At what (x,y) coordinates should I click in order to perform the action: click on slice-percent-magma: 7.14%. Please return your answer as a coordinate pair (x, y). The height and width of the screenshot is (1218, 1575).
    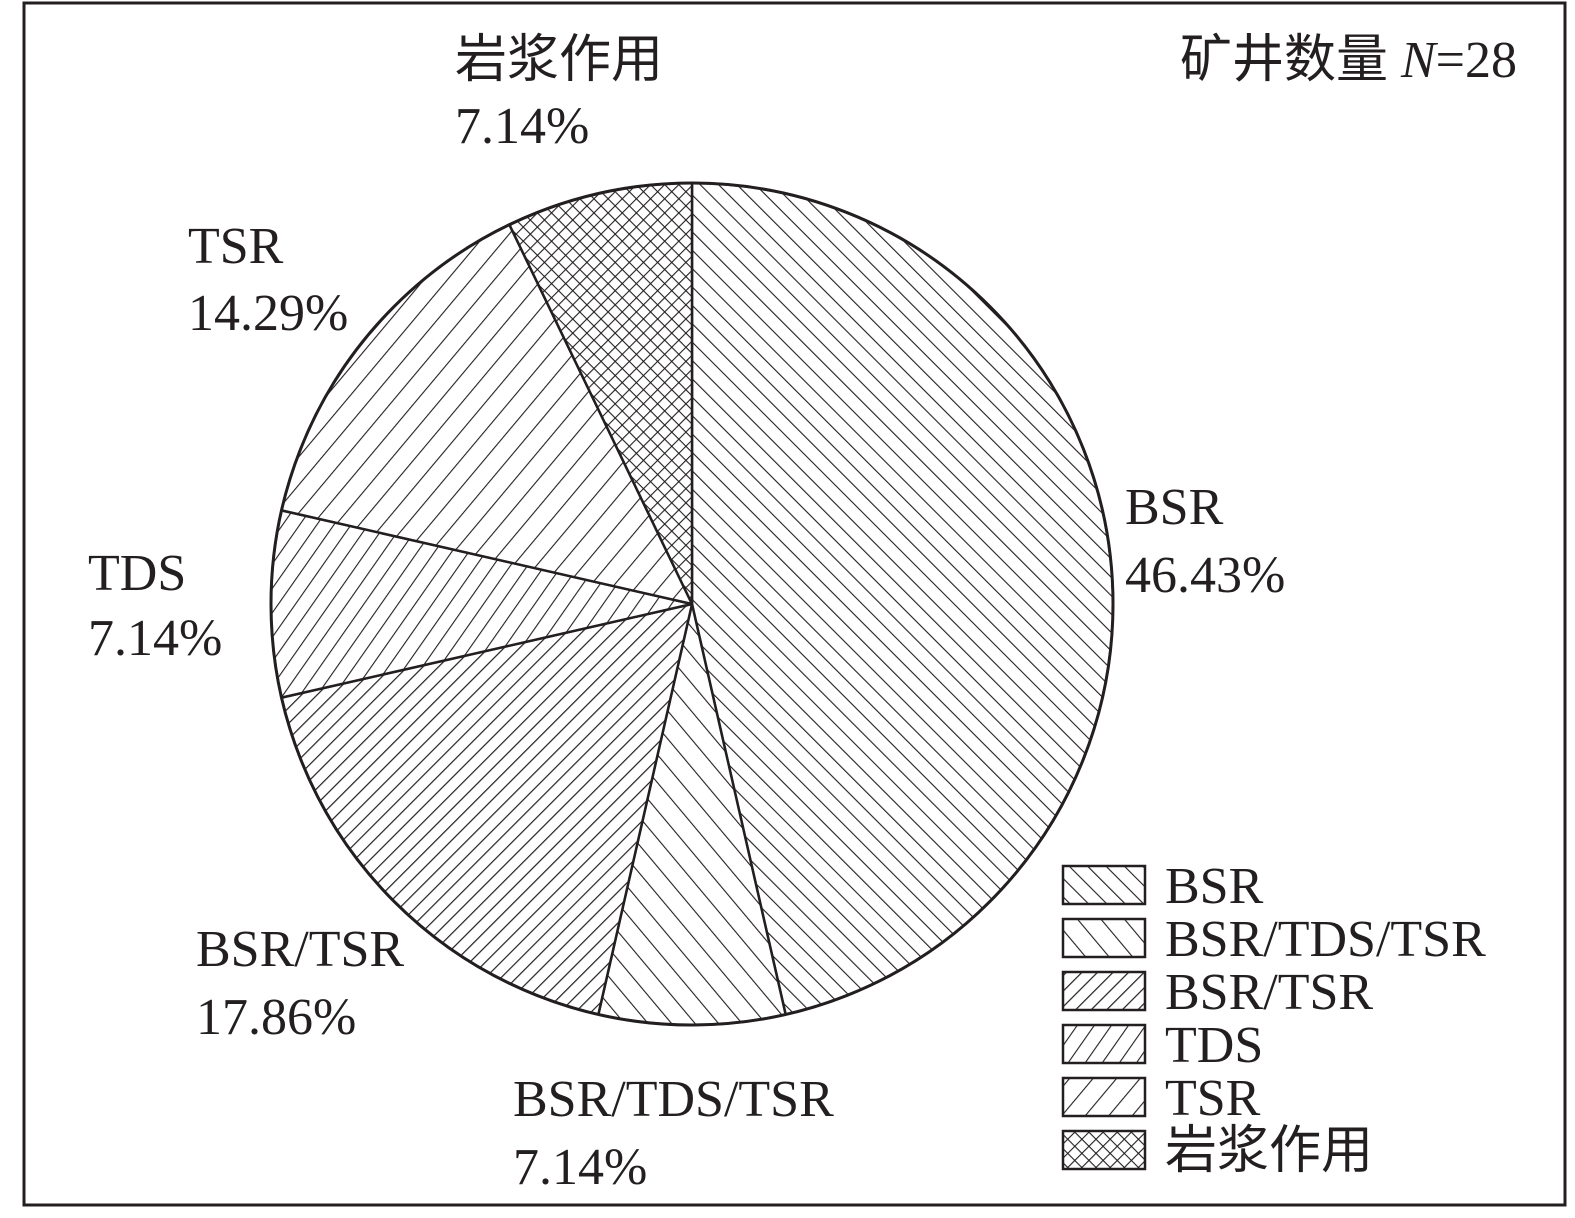
    Looking at the image, I should click on (522, 126).